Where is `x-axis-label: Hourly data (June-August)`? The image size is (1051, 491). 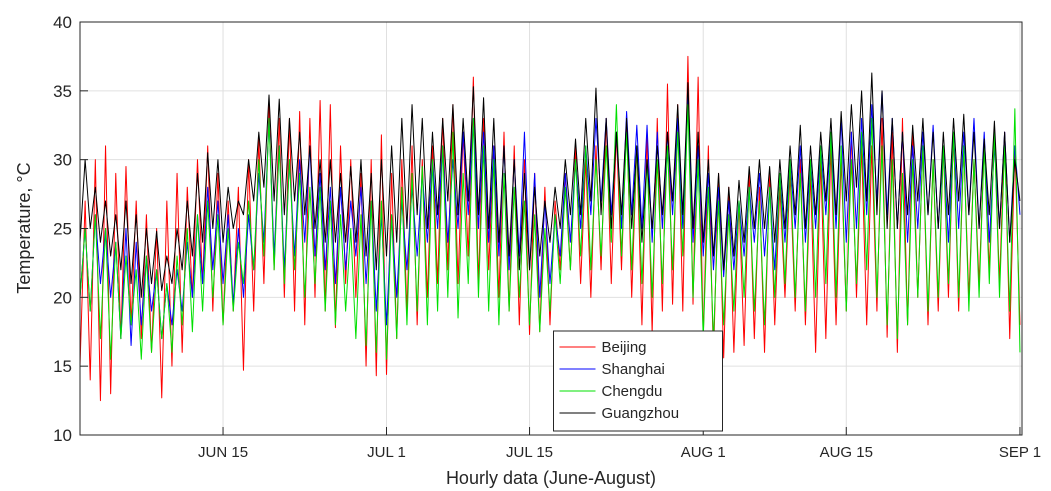
x-axis-label: Hourly data (June-August) is located at coordinates (551, 478).